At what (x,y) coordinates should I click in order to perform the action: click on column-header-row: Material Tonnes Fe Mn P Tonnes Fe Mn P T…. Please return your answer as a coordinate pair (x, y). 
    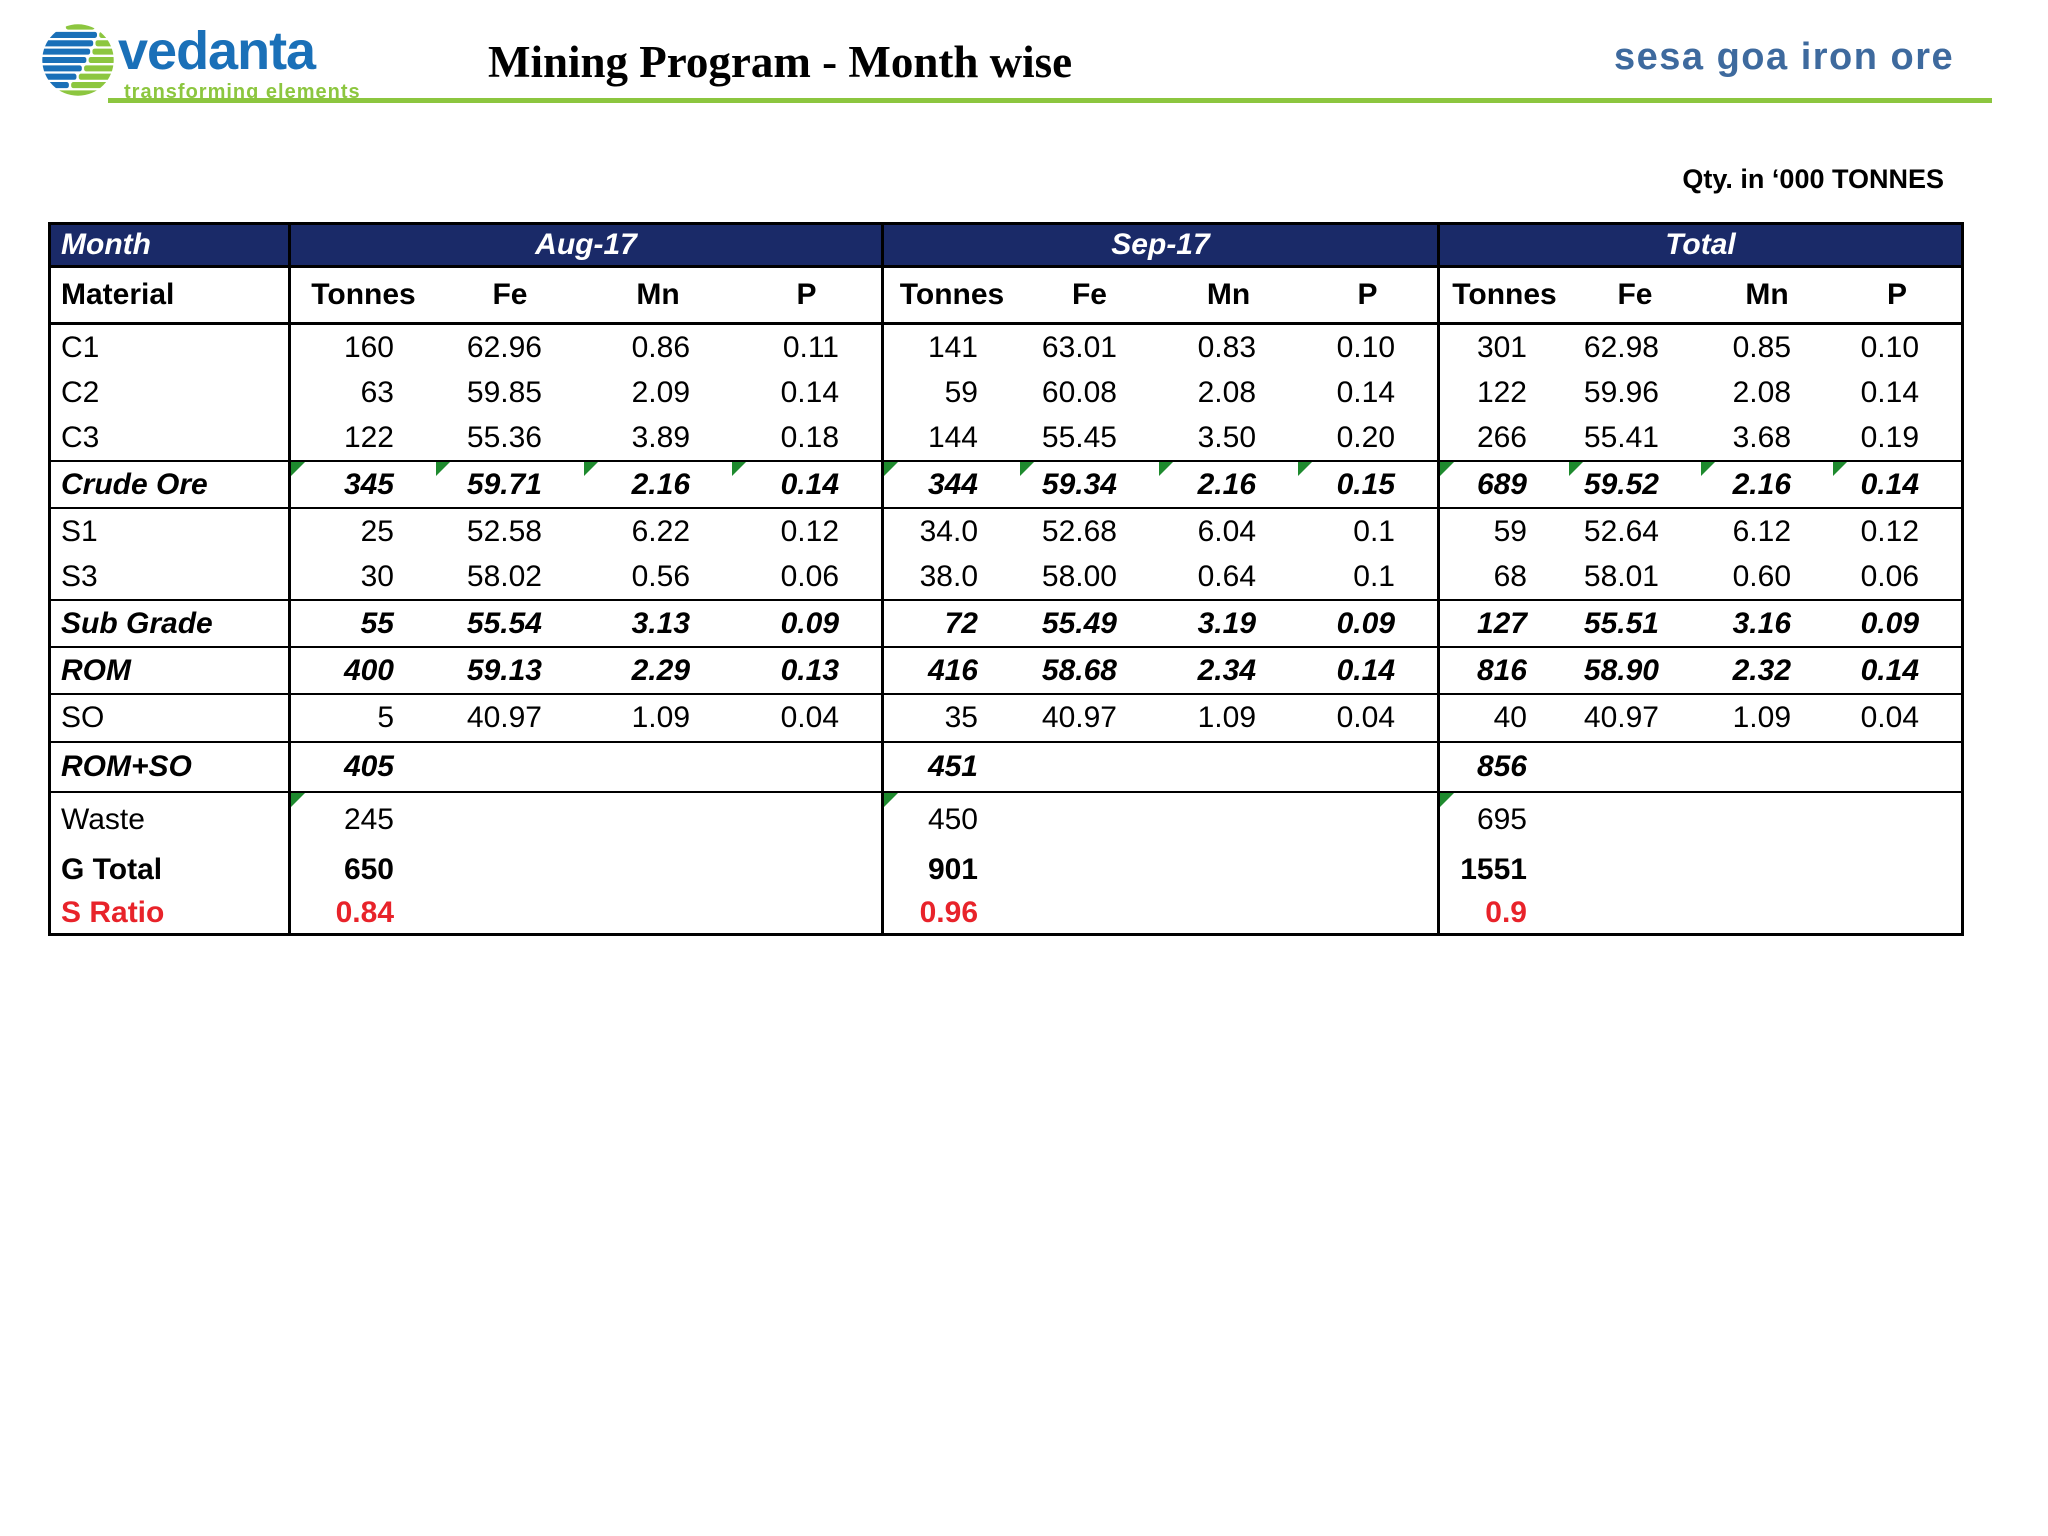
    Looking at the image, I should click on (1006, 296).